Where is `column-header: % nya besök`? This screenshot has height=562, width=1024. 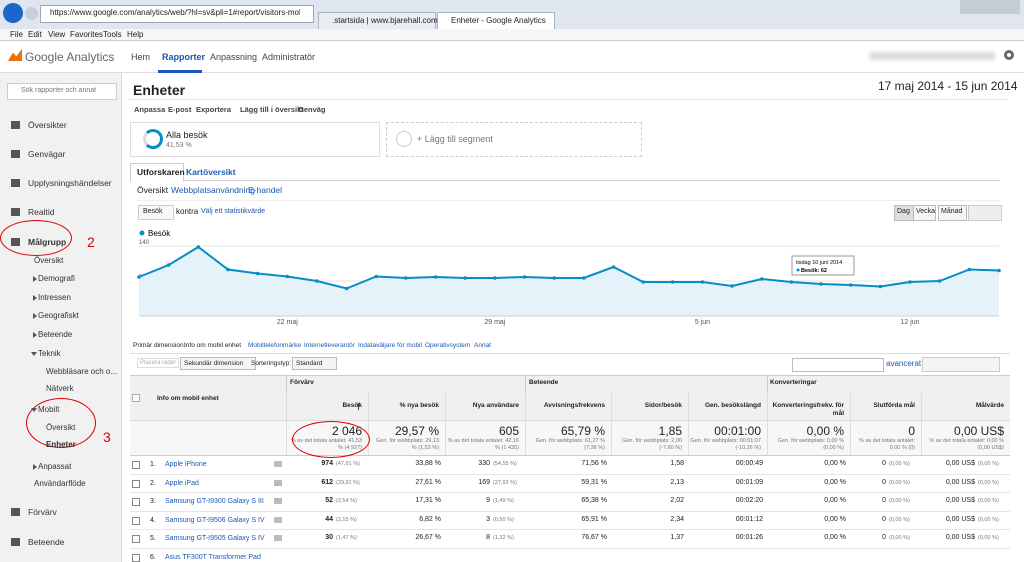
column-header: % nya besök is located at coordinates (419, 405).